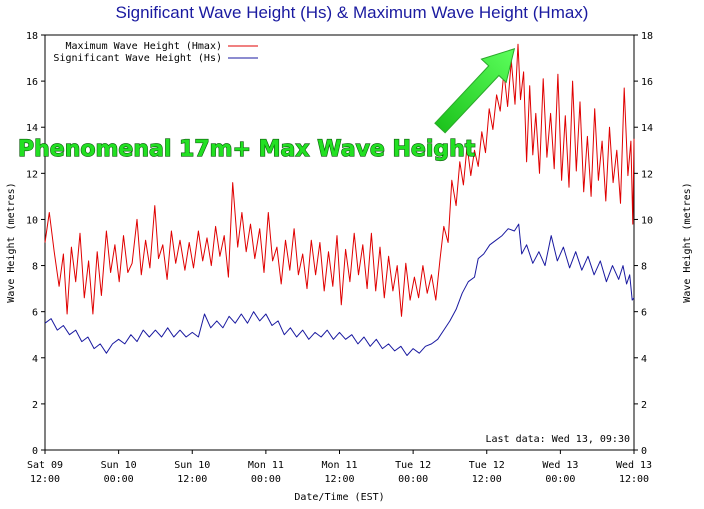  Describe the element at coordinates (687, 242) in the screenshot. I see `y-axis-label-right: Wave Height (metres)` at that location.